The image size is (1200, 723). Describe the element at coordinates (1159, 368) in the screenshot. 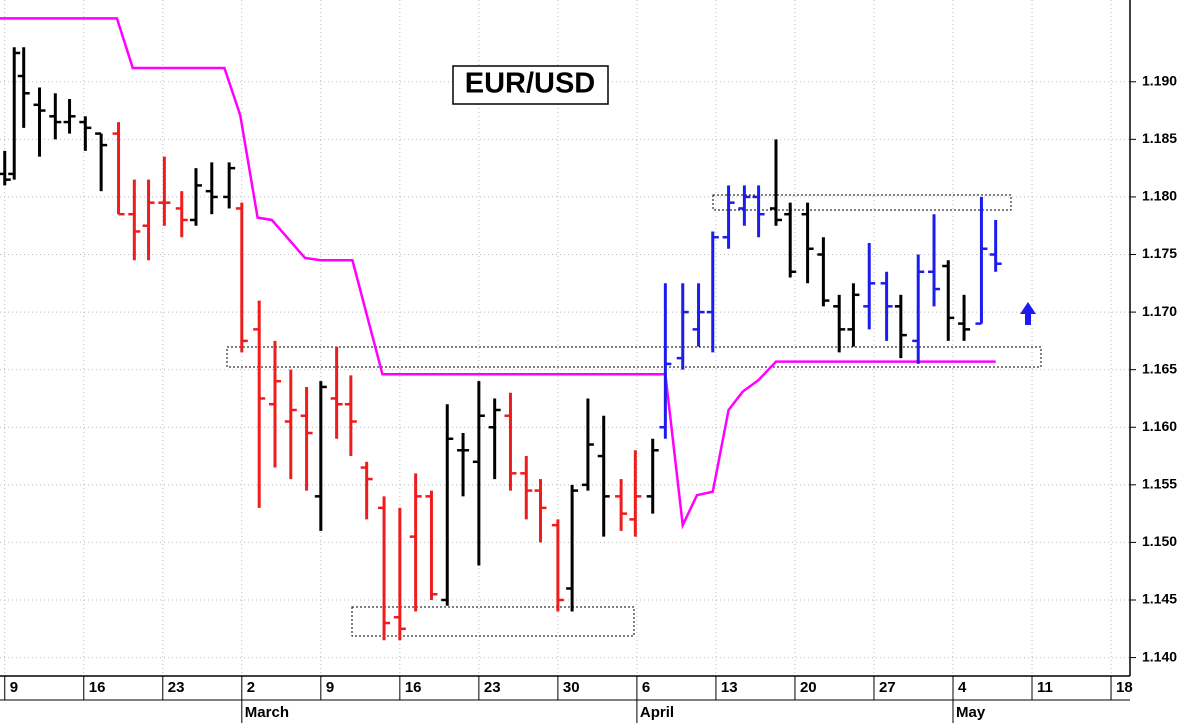

I see `y-tick-label: 1.165` at that location.